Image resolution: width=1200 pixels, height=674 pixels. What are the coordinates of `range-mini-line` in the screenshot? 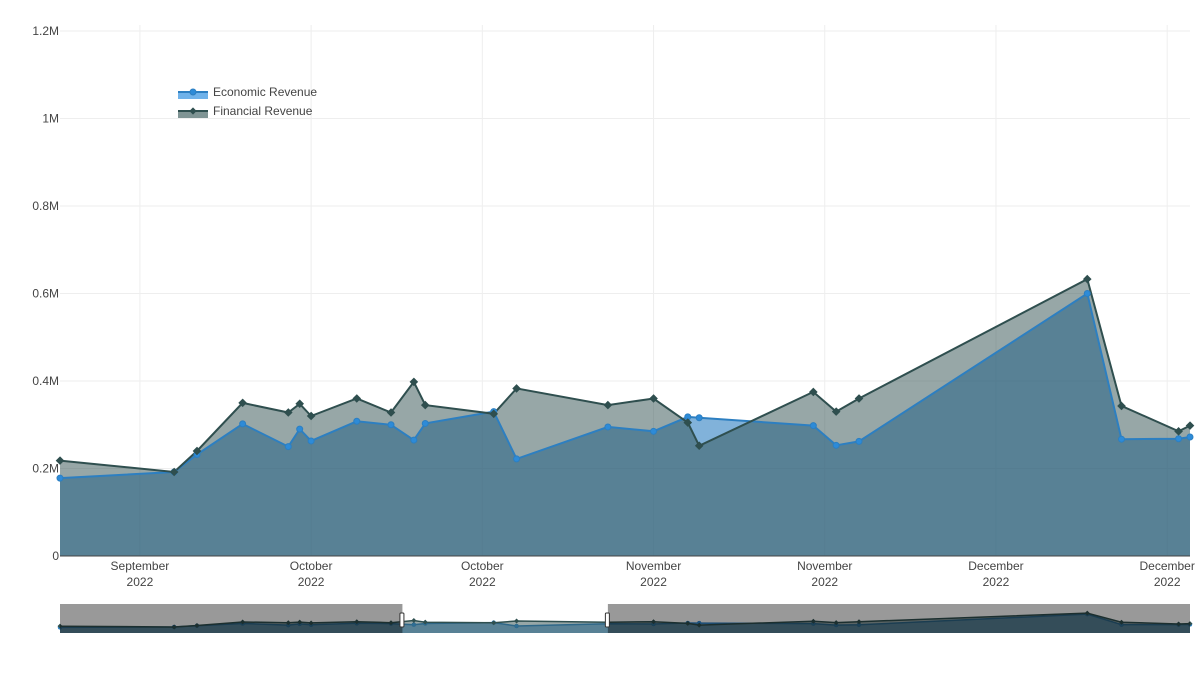 It's located at (625, 620).